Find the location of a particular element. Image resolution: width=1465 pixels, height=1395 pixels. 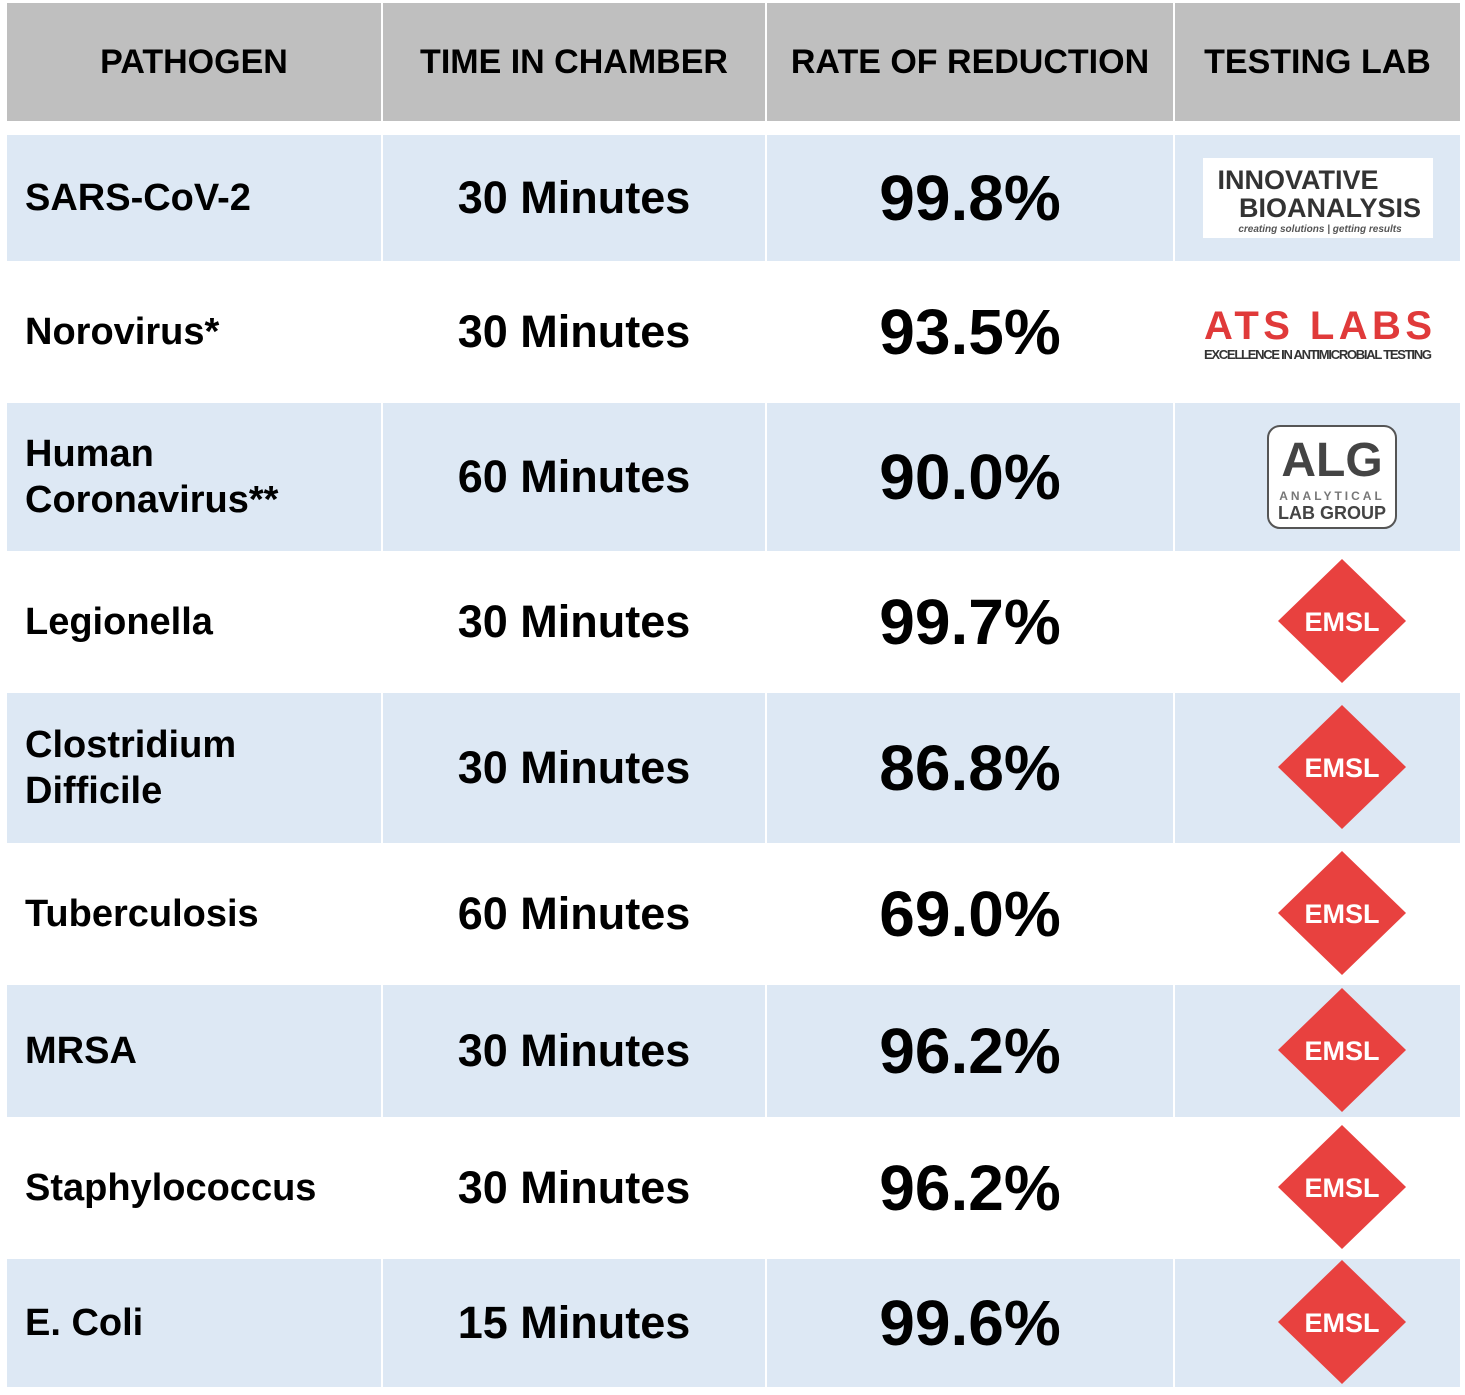

logo-tagline: creating solutions | getting results is located at coordinates (1320, 229).